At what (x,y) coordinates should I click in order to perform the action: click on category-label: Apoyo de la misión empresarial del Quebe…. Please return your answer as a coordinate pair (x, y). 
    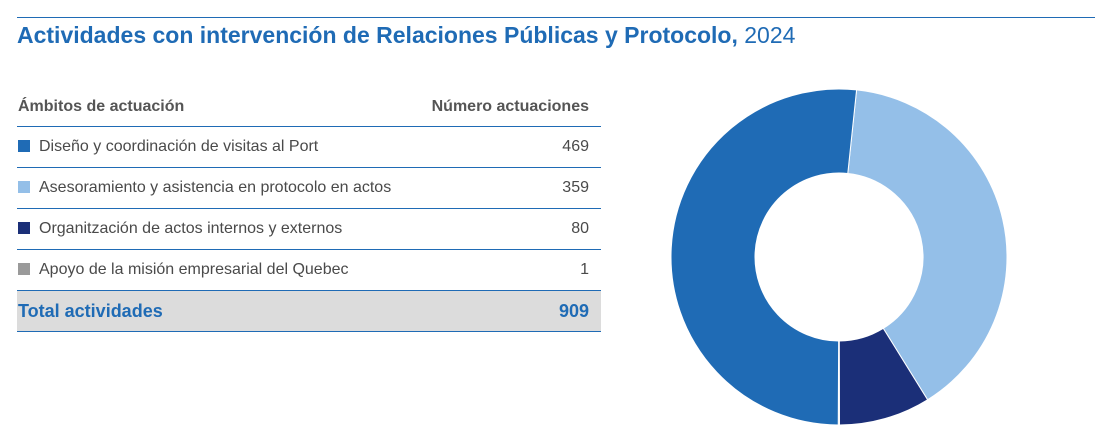
    Looking at the image, I should click on (194, 269).